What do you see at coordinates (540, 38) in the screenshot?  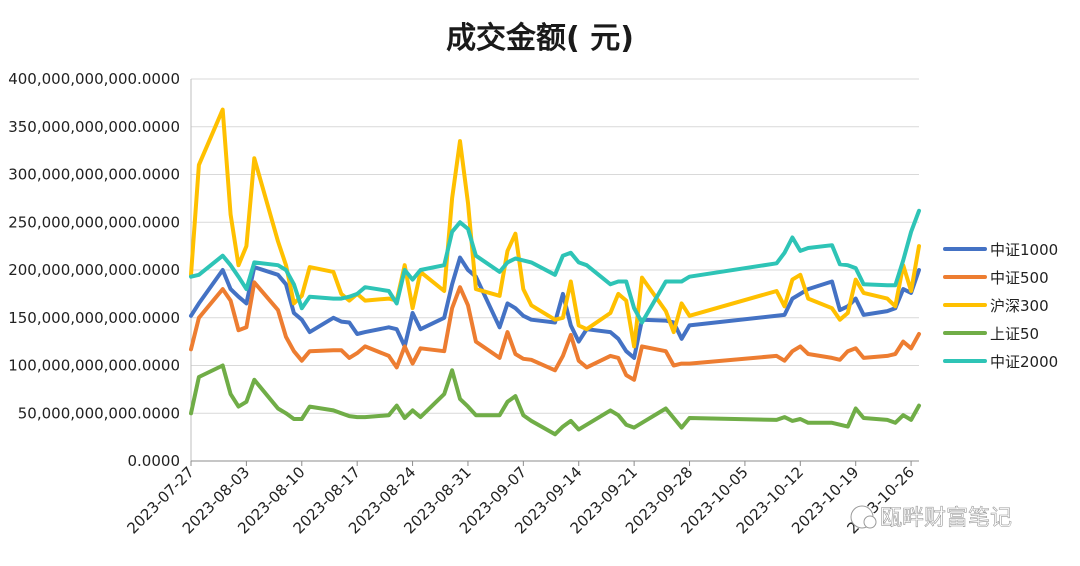 I see `chart-title: 成交金额( 元)` at bounding box center [540, 38].